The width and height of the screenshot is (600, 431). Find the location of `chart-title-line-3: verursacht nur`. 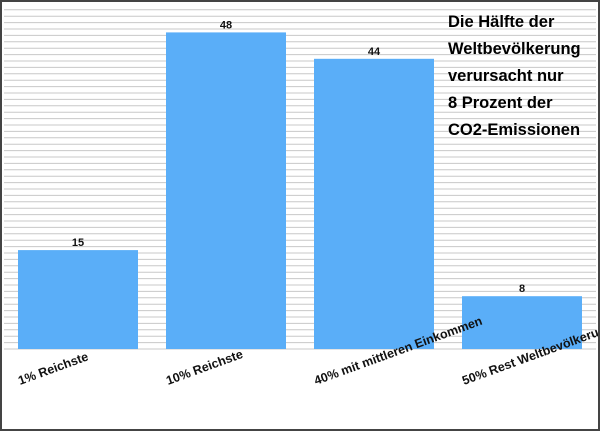

chart-title-line-3: verursacht nur is located at coordinates (506, 76).